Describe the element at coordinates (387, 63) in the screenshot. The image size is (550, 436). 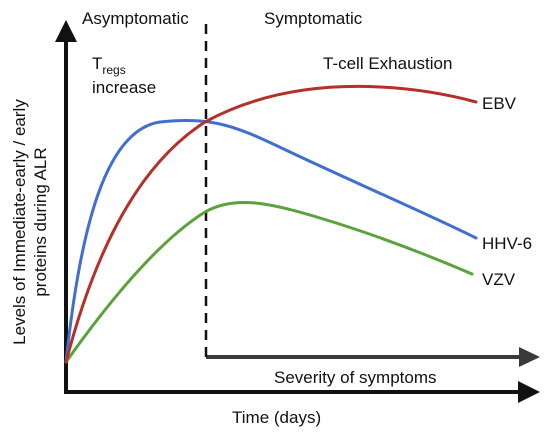
I see `exhaustion-label: T-cell Exhaustion` at that location.